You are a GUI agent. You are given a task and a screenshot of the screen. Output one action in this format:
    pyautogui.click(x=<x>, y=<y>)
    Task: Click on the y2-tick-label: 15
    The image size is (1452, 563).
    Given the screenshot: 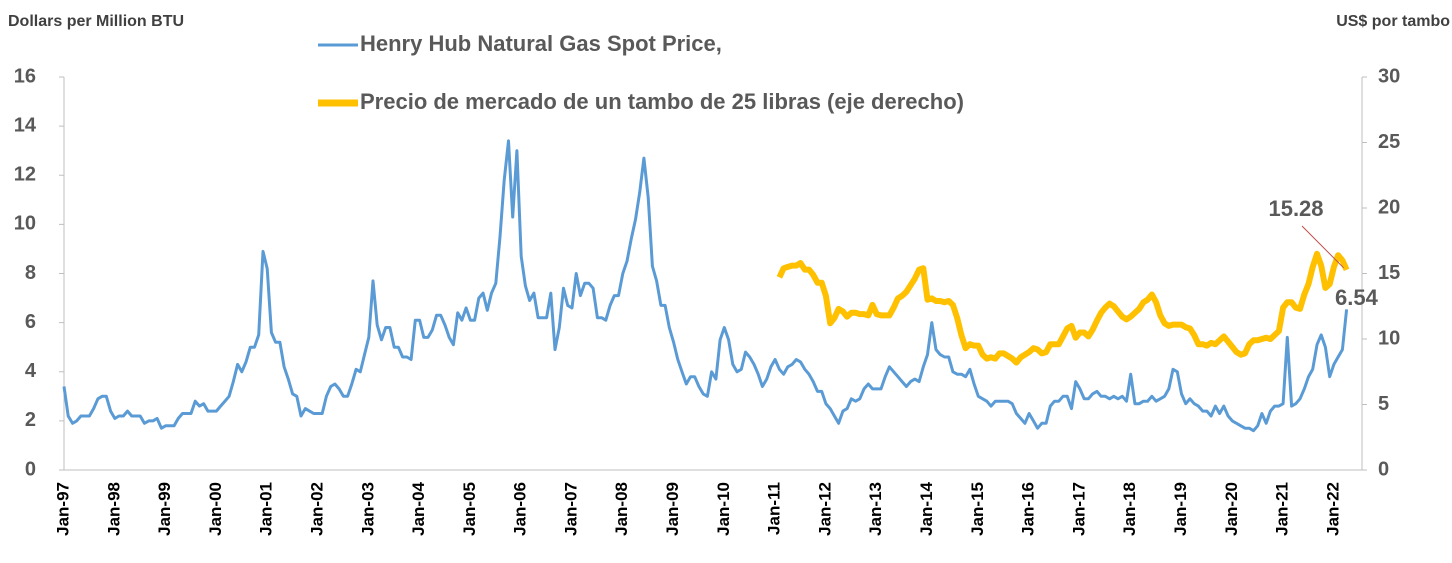 What is the action you would take?
    pyautogui.click(x=1389, y=273)
    